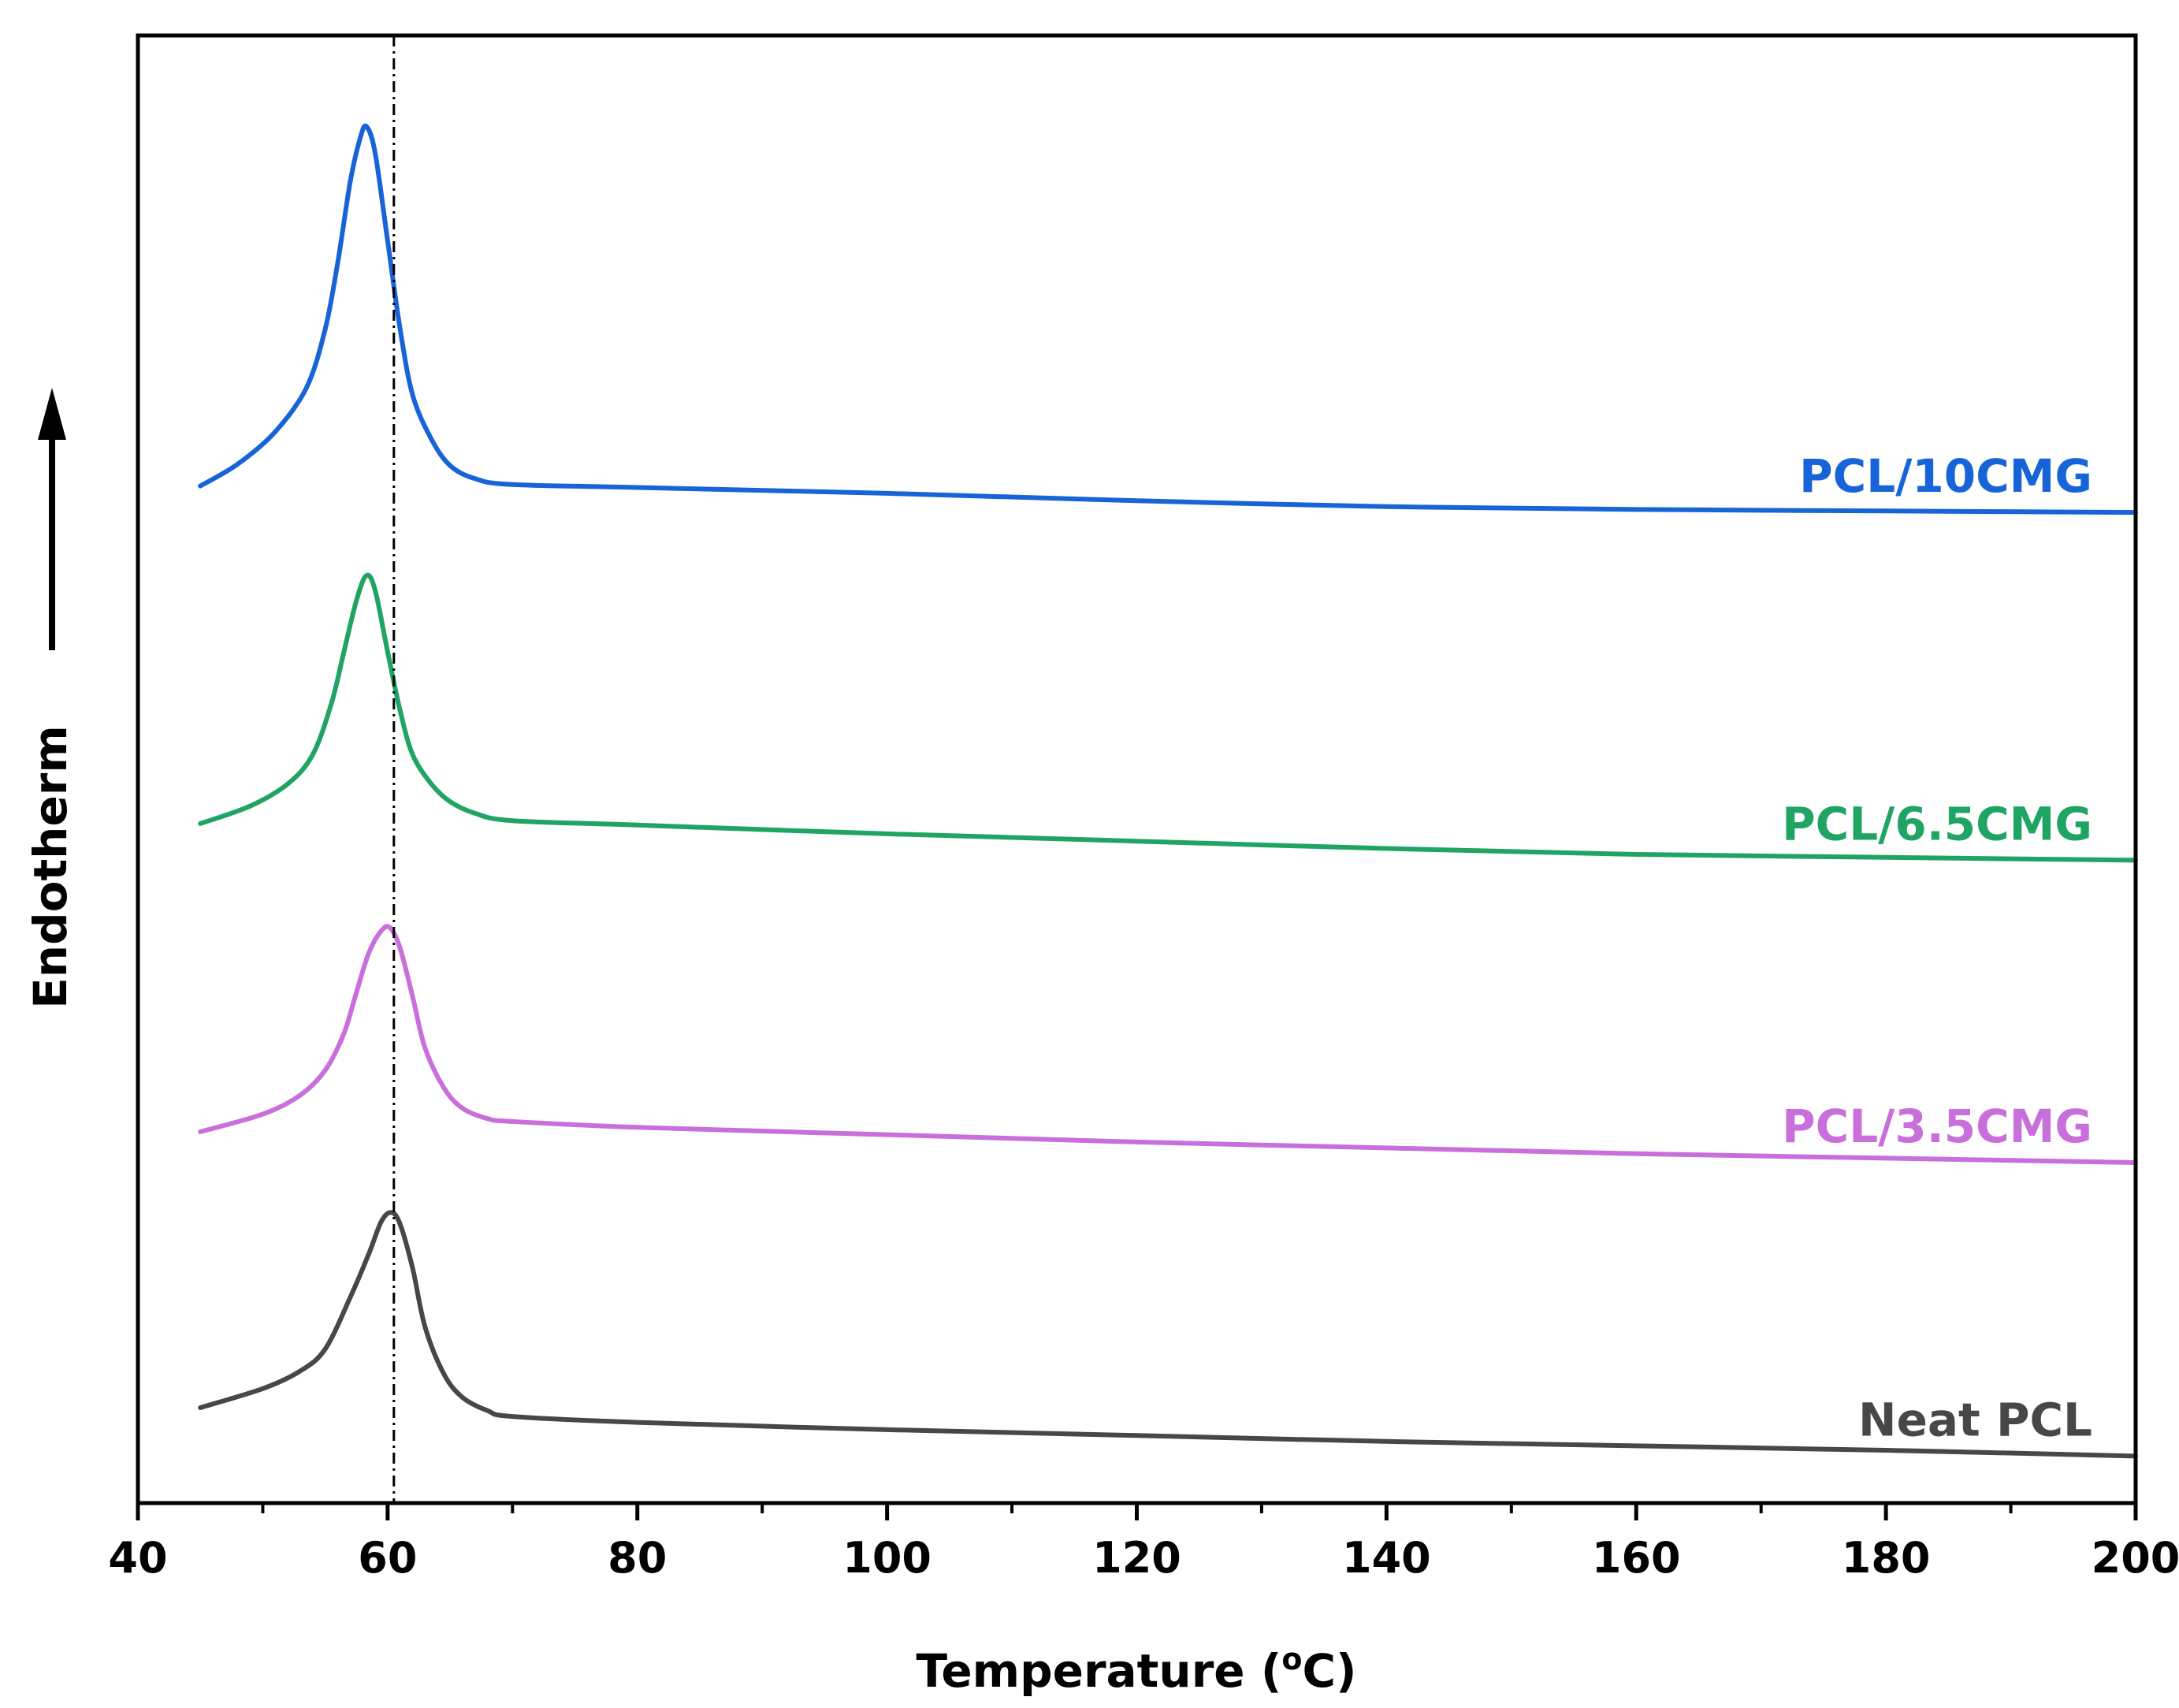 The height and width of the screenshot is (1708, 2179). What do you see at coordinates (387, 1558) in the screenshot?
I see `x-tick-label: 60` at bounding box center [387, 1558].